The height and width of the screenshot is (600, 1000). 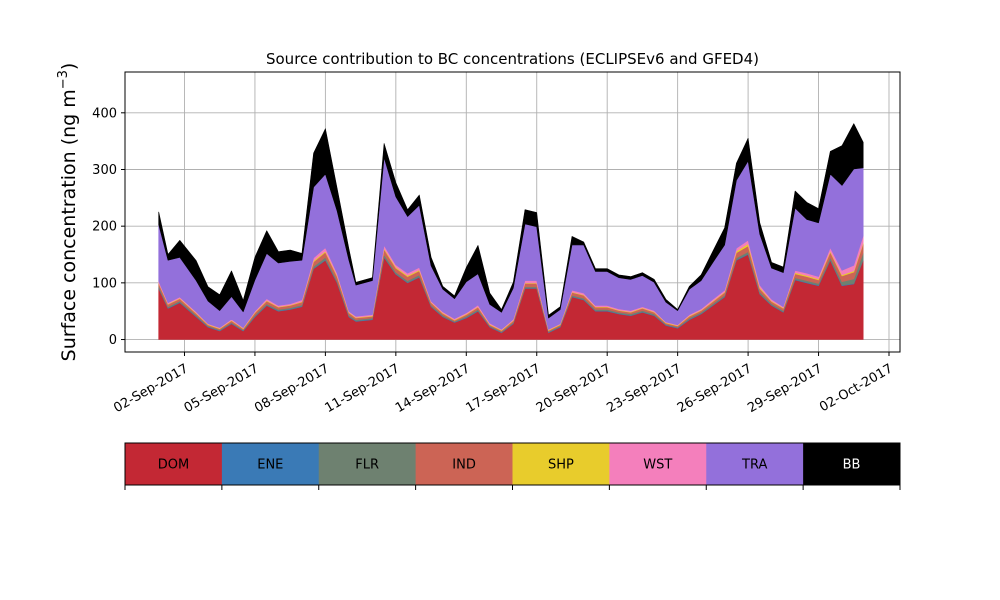 I want to click on colorbar-label-shp: SHP, so click(x=561, y=465).